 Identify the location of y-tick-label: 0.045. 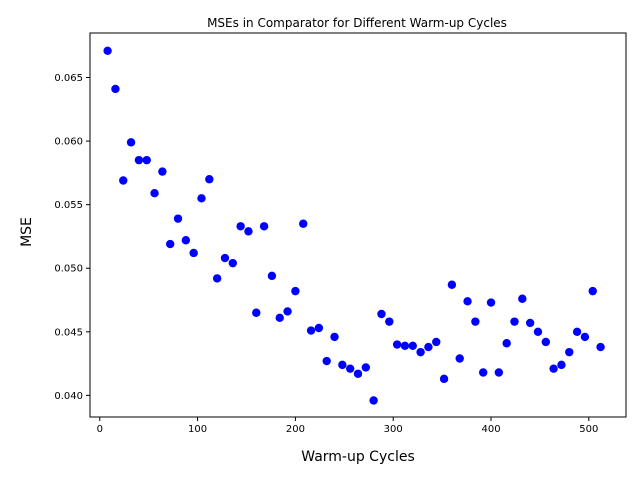
(68, 332).